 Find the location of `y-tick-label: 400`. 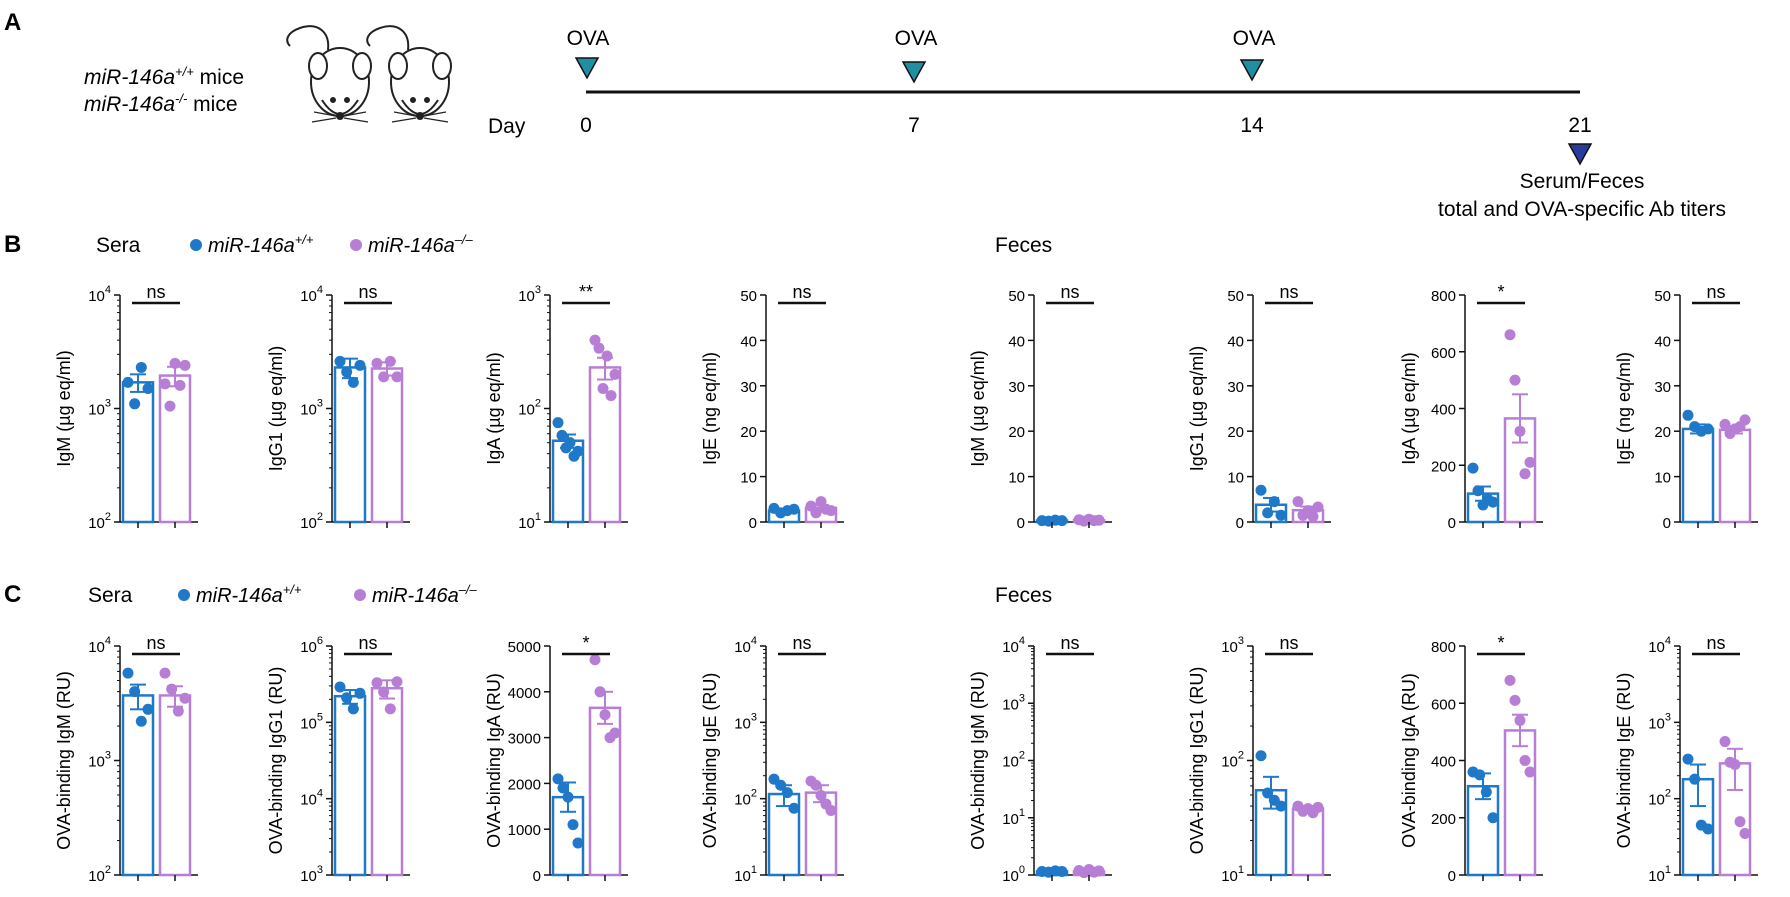

y-tick-label: 400 is located at coordinates (1443, 410).